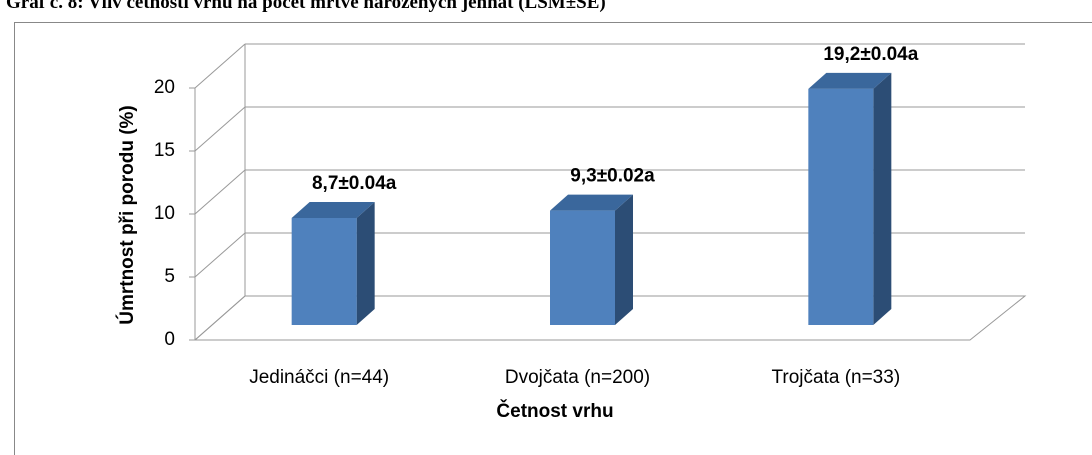 This screenshot has height=455, width=1092. Describe the element at coordinates (612, 176) in the screenshot. I see `value-label: 9,3±0.02a` at that location.